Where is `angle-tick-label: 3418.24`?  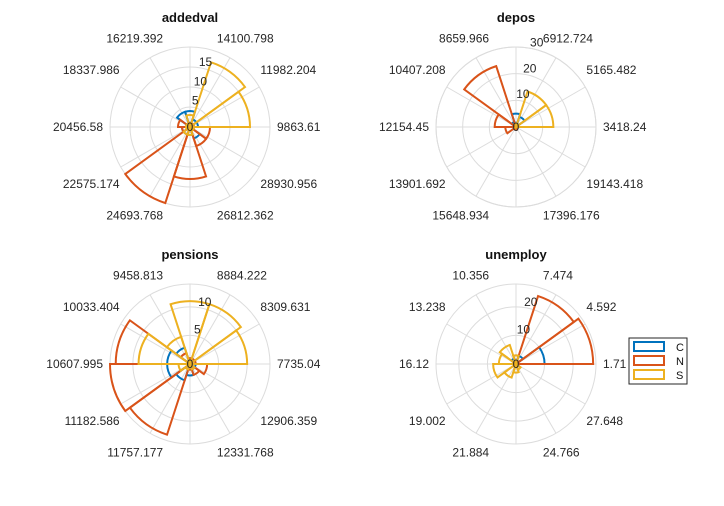 angle-tick-label: 3418.24 is located at coordinates (625, 127).